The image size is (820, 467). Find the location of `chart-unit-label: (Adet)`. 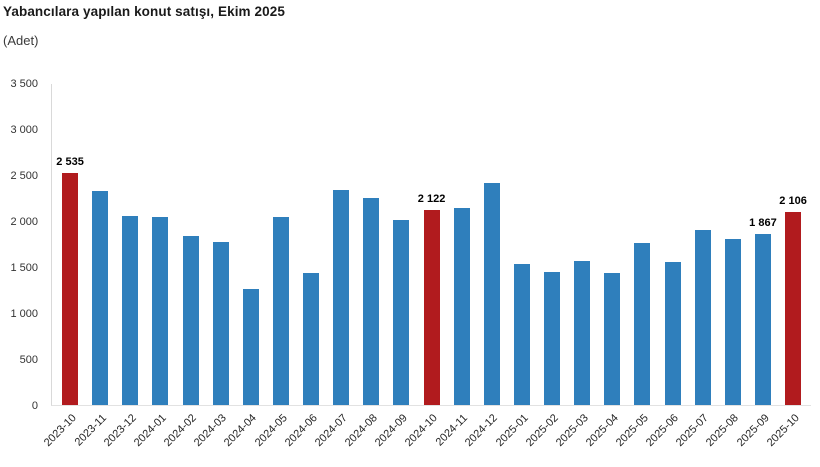

chart-unit-label: (Adet) is located at coordinates (21, 40).